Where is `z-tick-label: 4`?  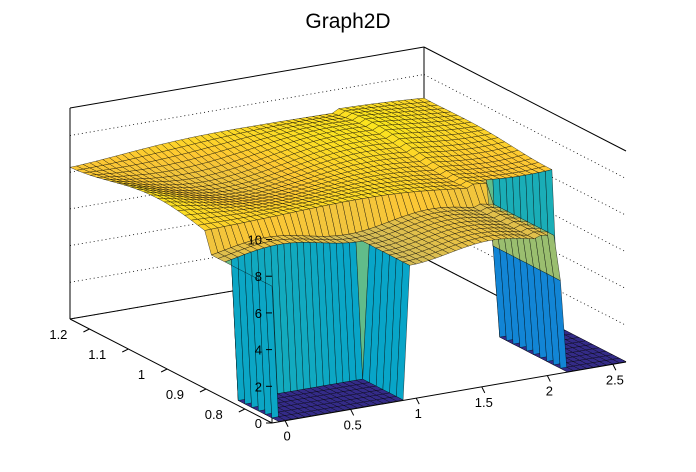
z-tick-label: 4 is located at coordinates (258, 350).